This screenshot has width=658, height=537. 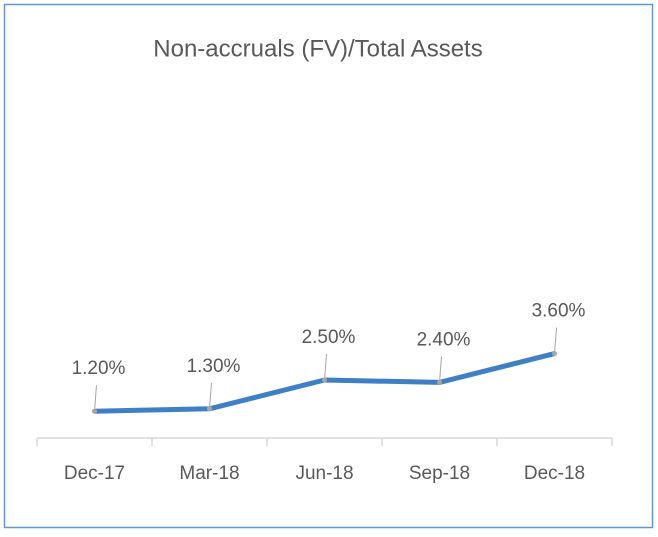 What do you see at coordinates (214, 366) in the screenshot?
I see `data-label: 1.30%` at bounding box center [214, 366].